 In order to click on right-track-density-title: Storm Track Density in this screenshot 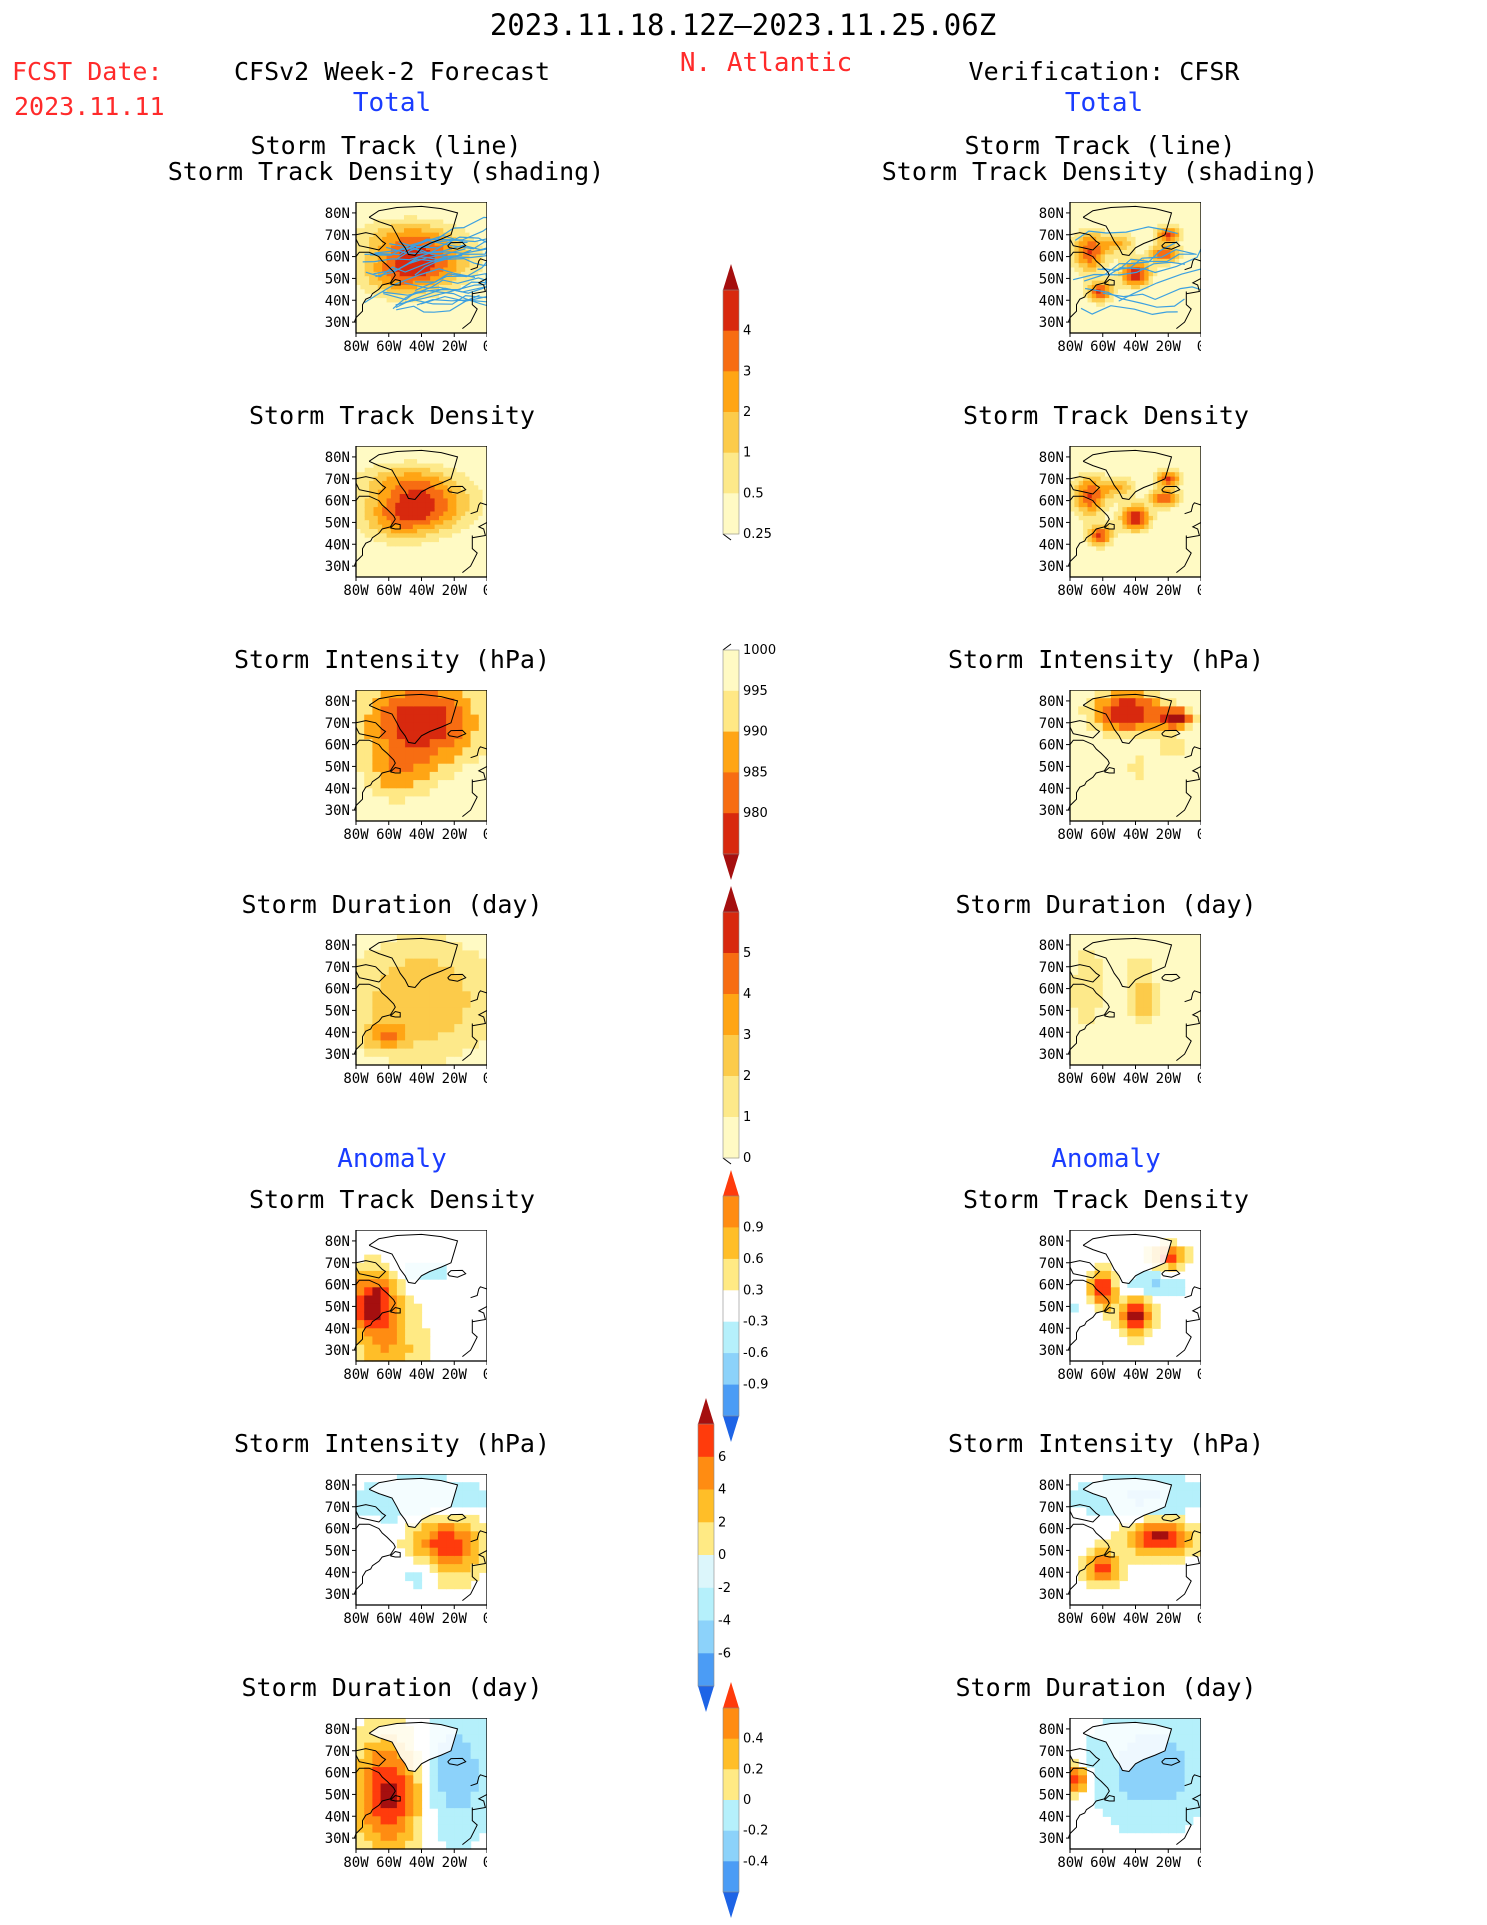, I will do `click(1106, 415)`.